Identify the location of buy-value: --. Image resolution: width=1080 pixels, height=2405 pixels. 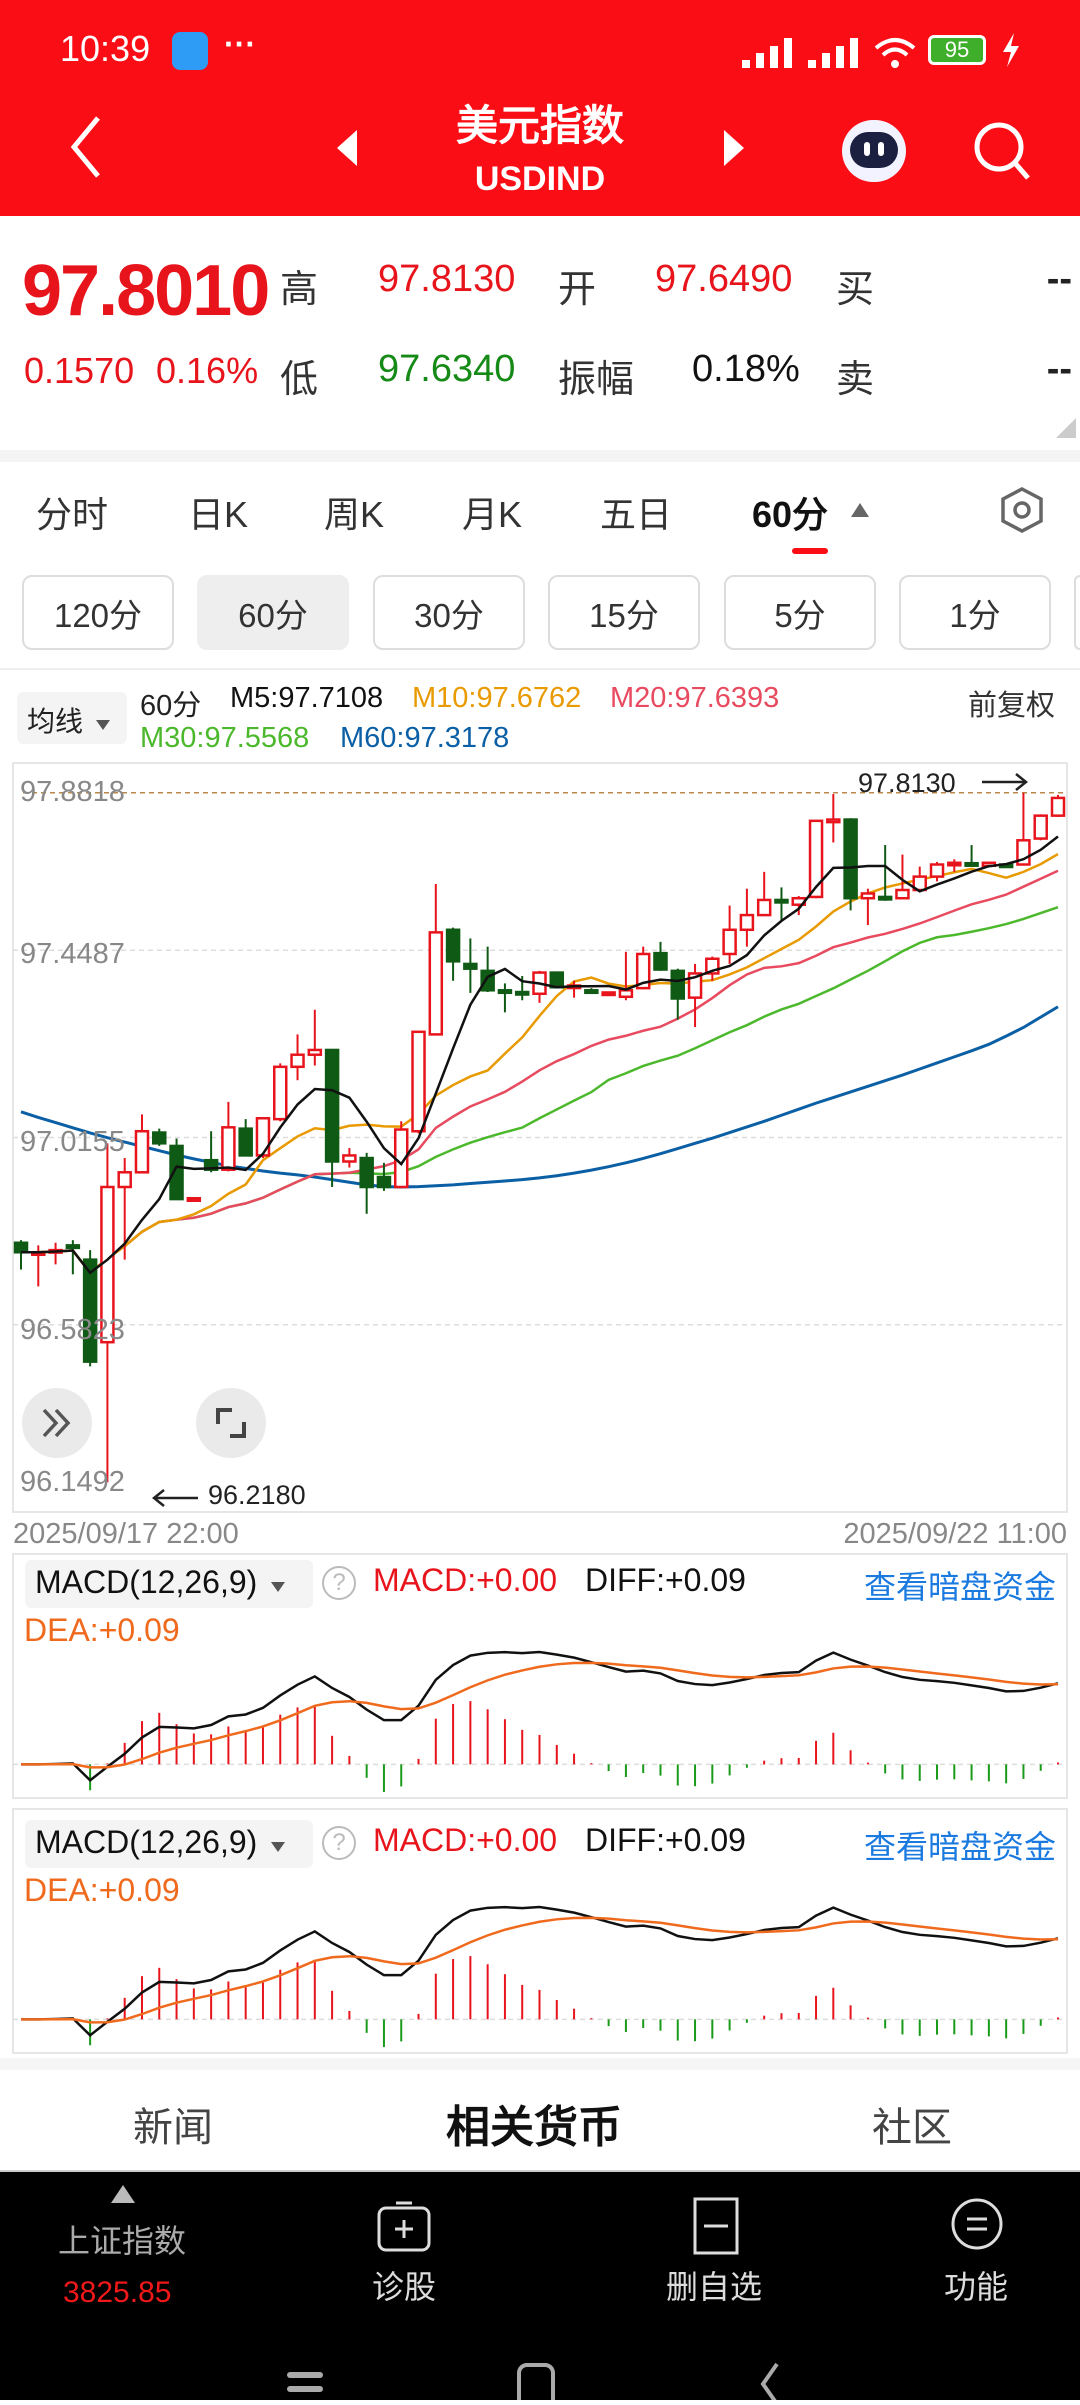
(1059, 279).